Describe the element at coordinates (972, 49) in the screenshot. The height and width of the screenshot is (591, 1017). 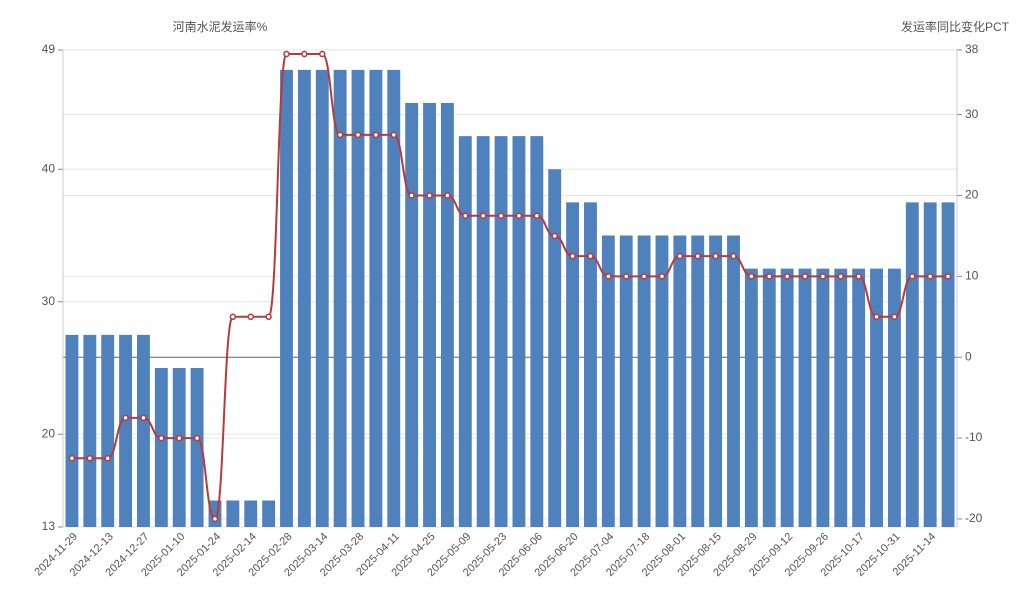
I see `y2-tick-label: 38` at that location.